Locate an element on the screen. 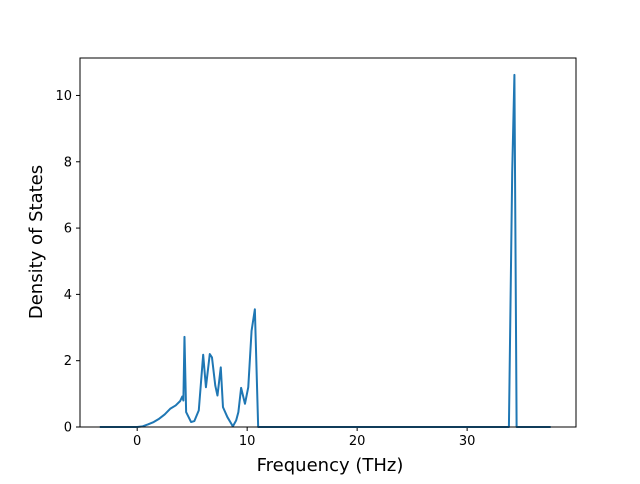 This screenshot has height=484, width=640. y-tick-label: 2 is located at coordinates (68, 361).